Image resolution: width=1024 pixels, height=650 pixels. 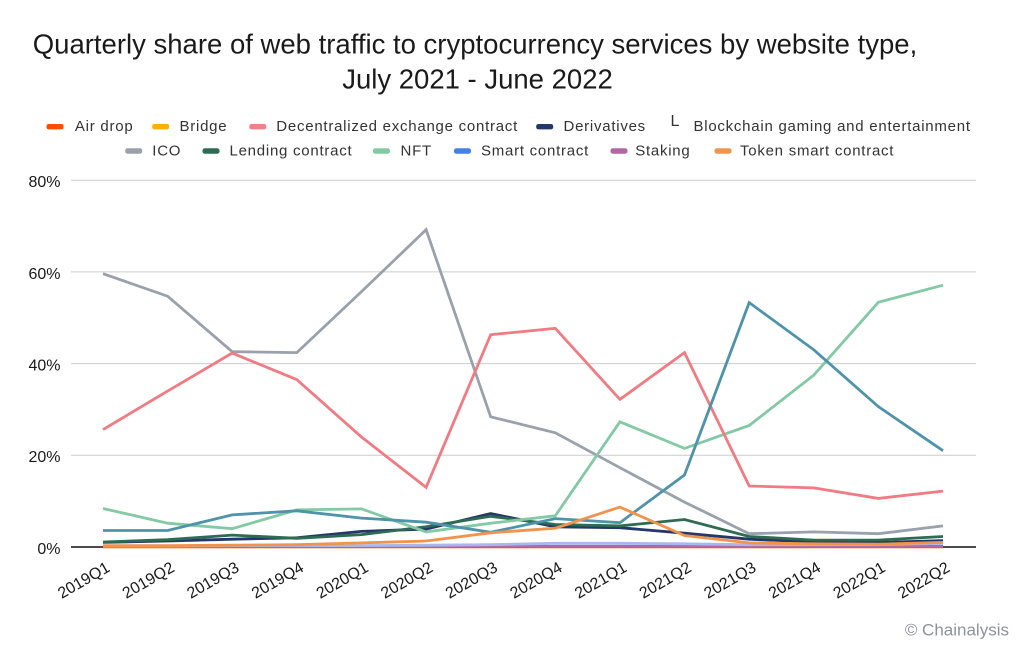 What do you see at coordinates (817, 150) in the screenshot?
I see `svg-text: Token smart contract` at bounding box center [817, 150].